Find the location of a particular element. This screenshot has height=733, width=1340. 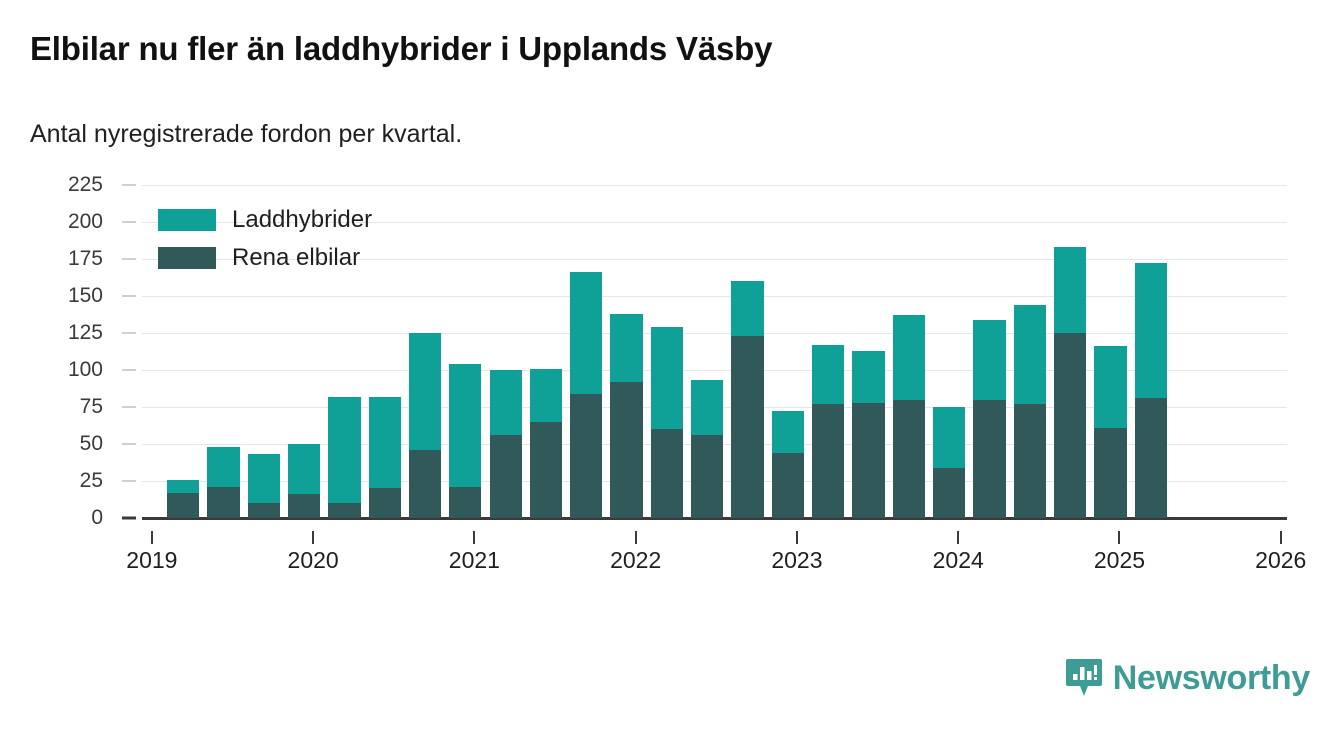

y-axis-tick-label: 25 is located at coordinates (91, 480).